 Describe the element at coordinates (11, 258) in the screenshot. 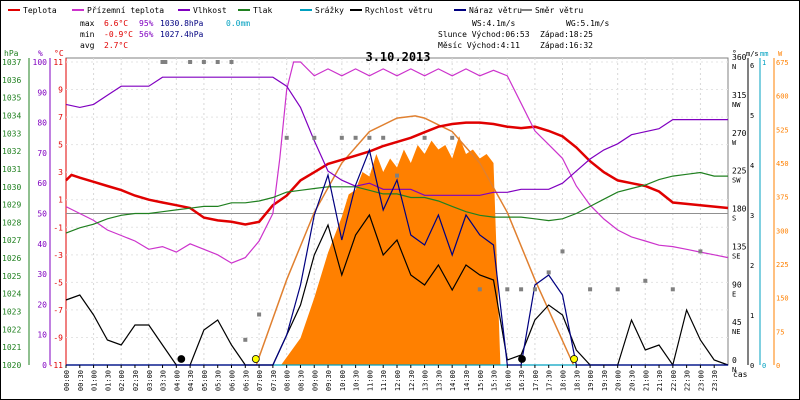

I see `hpa-tick-label: 1026` at that location.